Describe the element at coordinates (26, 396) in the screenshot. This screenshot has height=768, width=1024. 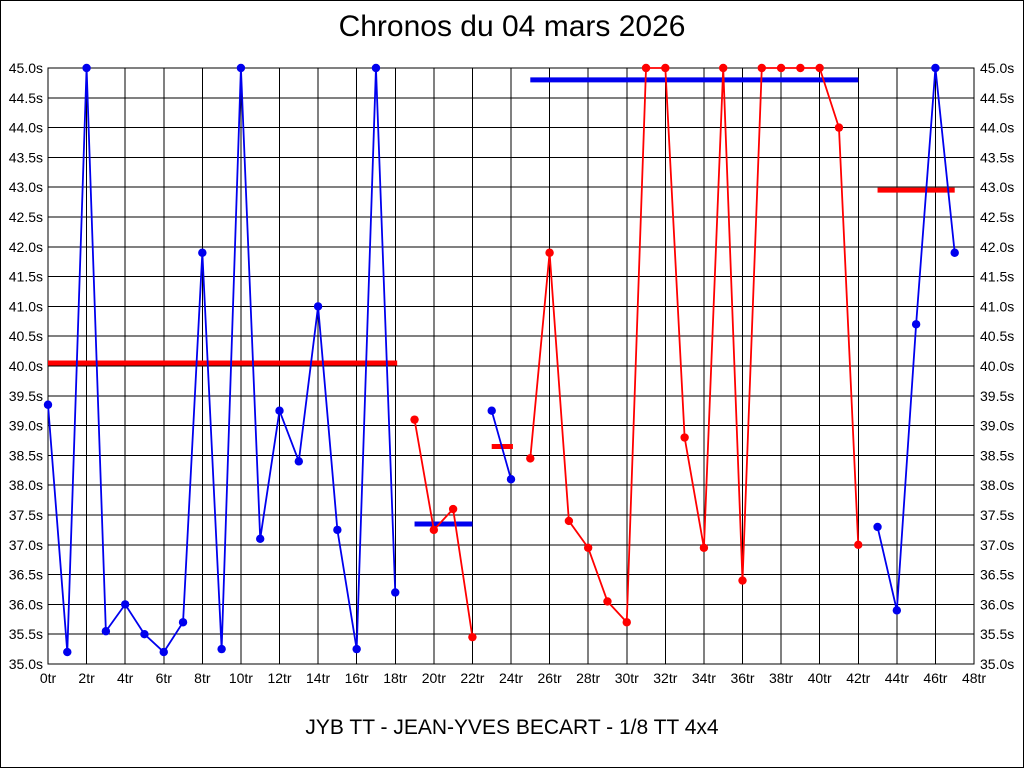
I see `y-axis-tick-label-left: 39.5s` at that location.